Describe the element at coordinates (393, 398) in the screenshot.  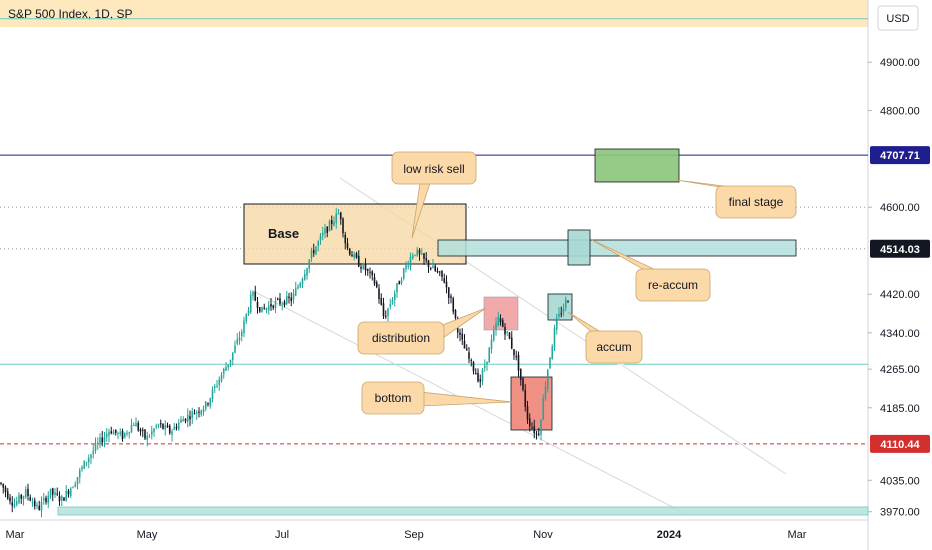
I see `callout-box` at that location.